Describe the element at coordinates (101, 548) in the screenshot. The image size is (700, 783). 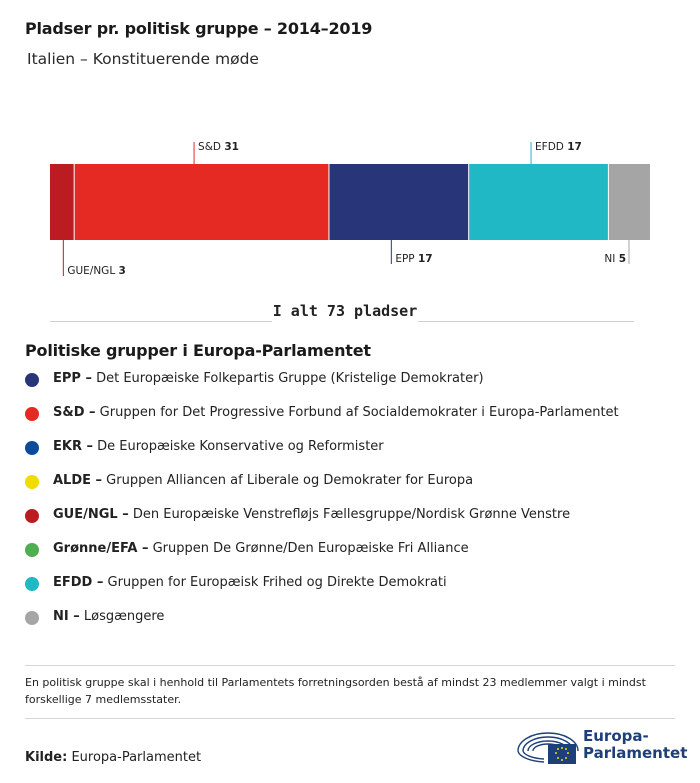
I see `legend-abbreviation: Grønne/EFA –` at that location.